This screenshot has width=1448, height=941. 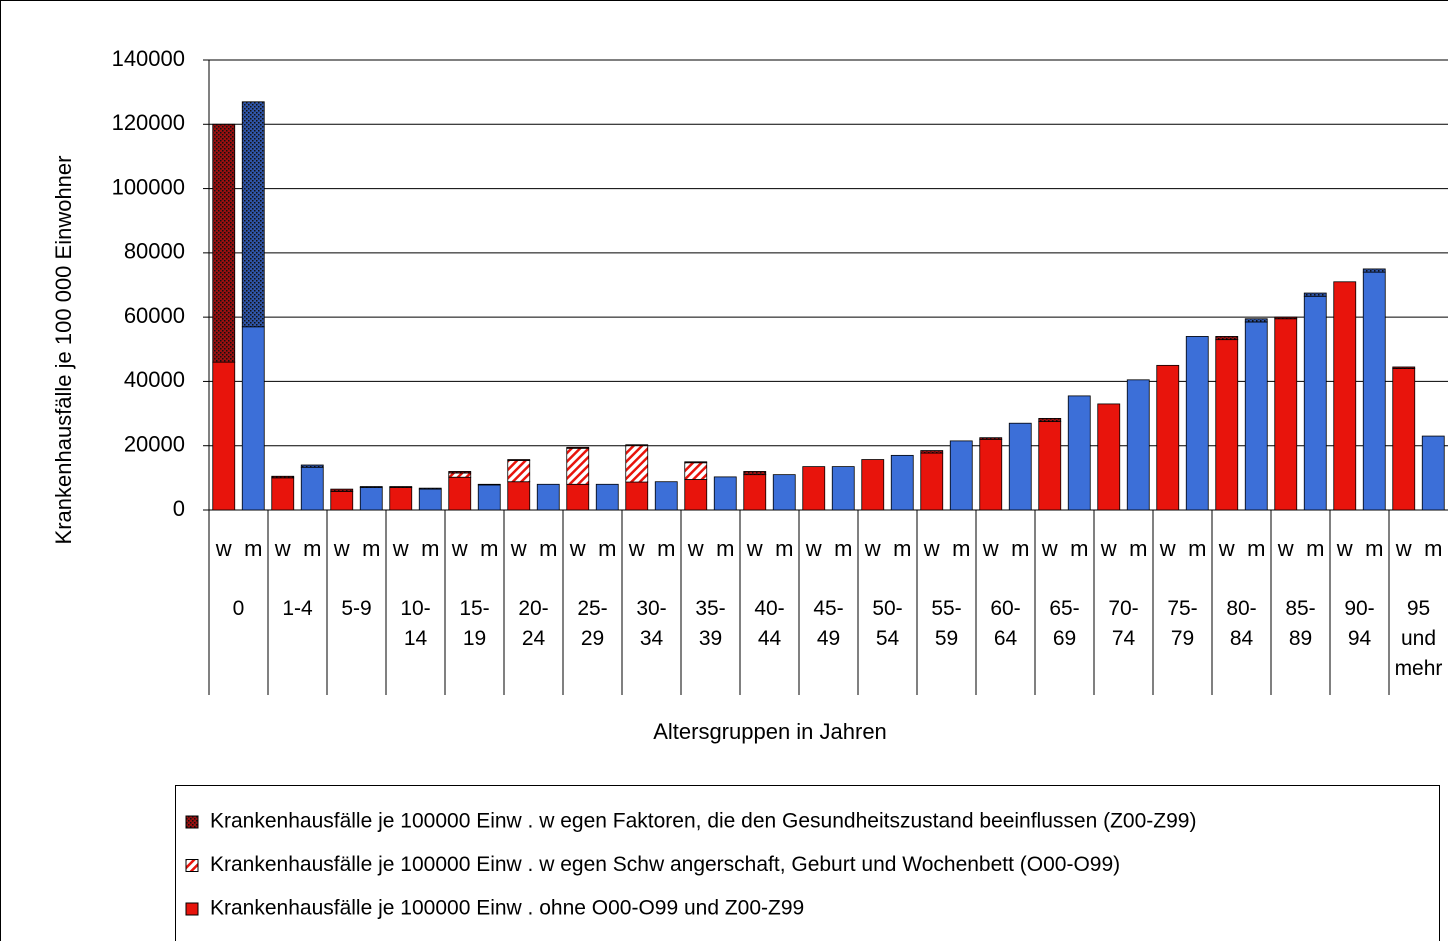 What do you see at coordinates (1123, 623) in the screenshot?
I see `group-label: 70- 74` at bounding box center [1123, 623].